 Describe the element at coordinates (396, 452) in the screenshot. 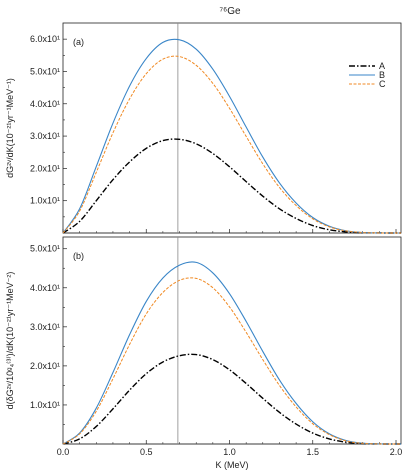

I see `x-tick-label: 2.0` at that location.